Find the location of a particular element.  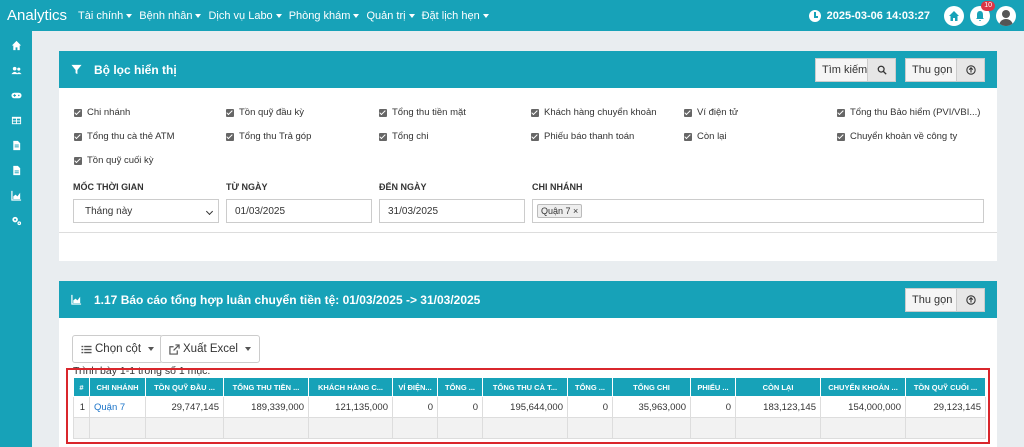

checkbox-ton-quy-cuoi-ky: Tồn quỹ cuối kỳ is located at coordinates (114, 160).